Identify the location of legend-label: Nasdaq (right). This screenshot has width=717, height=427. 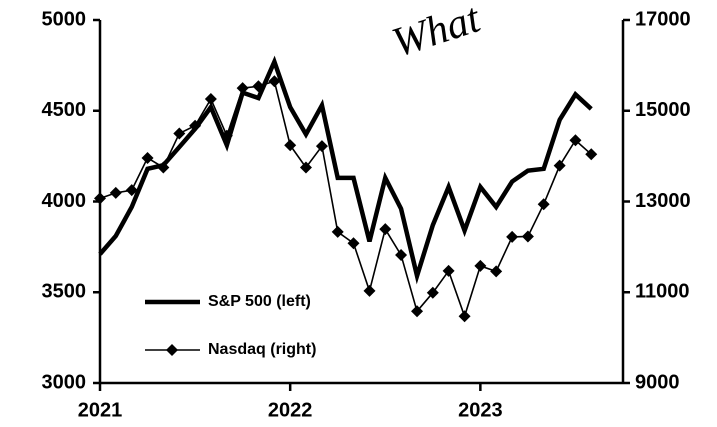
(262, 349).